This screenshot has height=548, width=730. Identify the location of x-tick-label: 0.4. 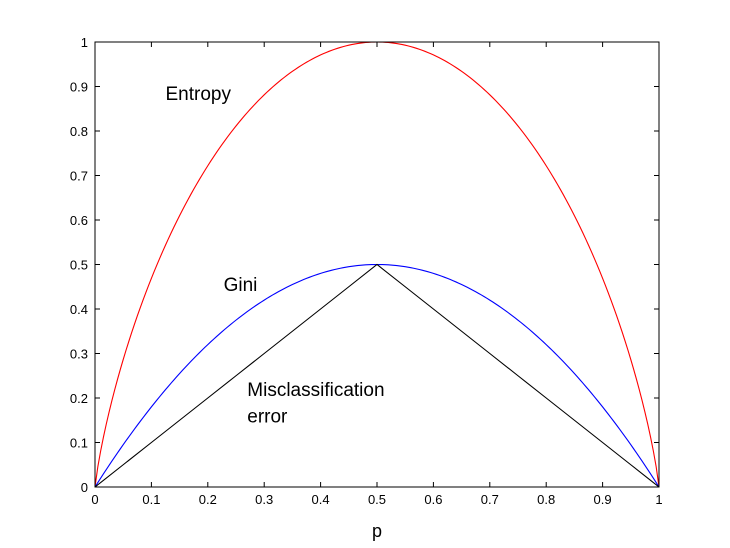
(321, 499).